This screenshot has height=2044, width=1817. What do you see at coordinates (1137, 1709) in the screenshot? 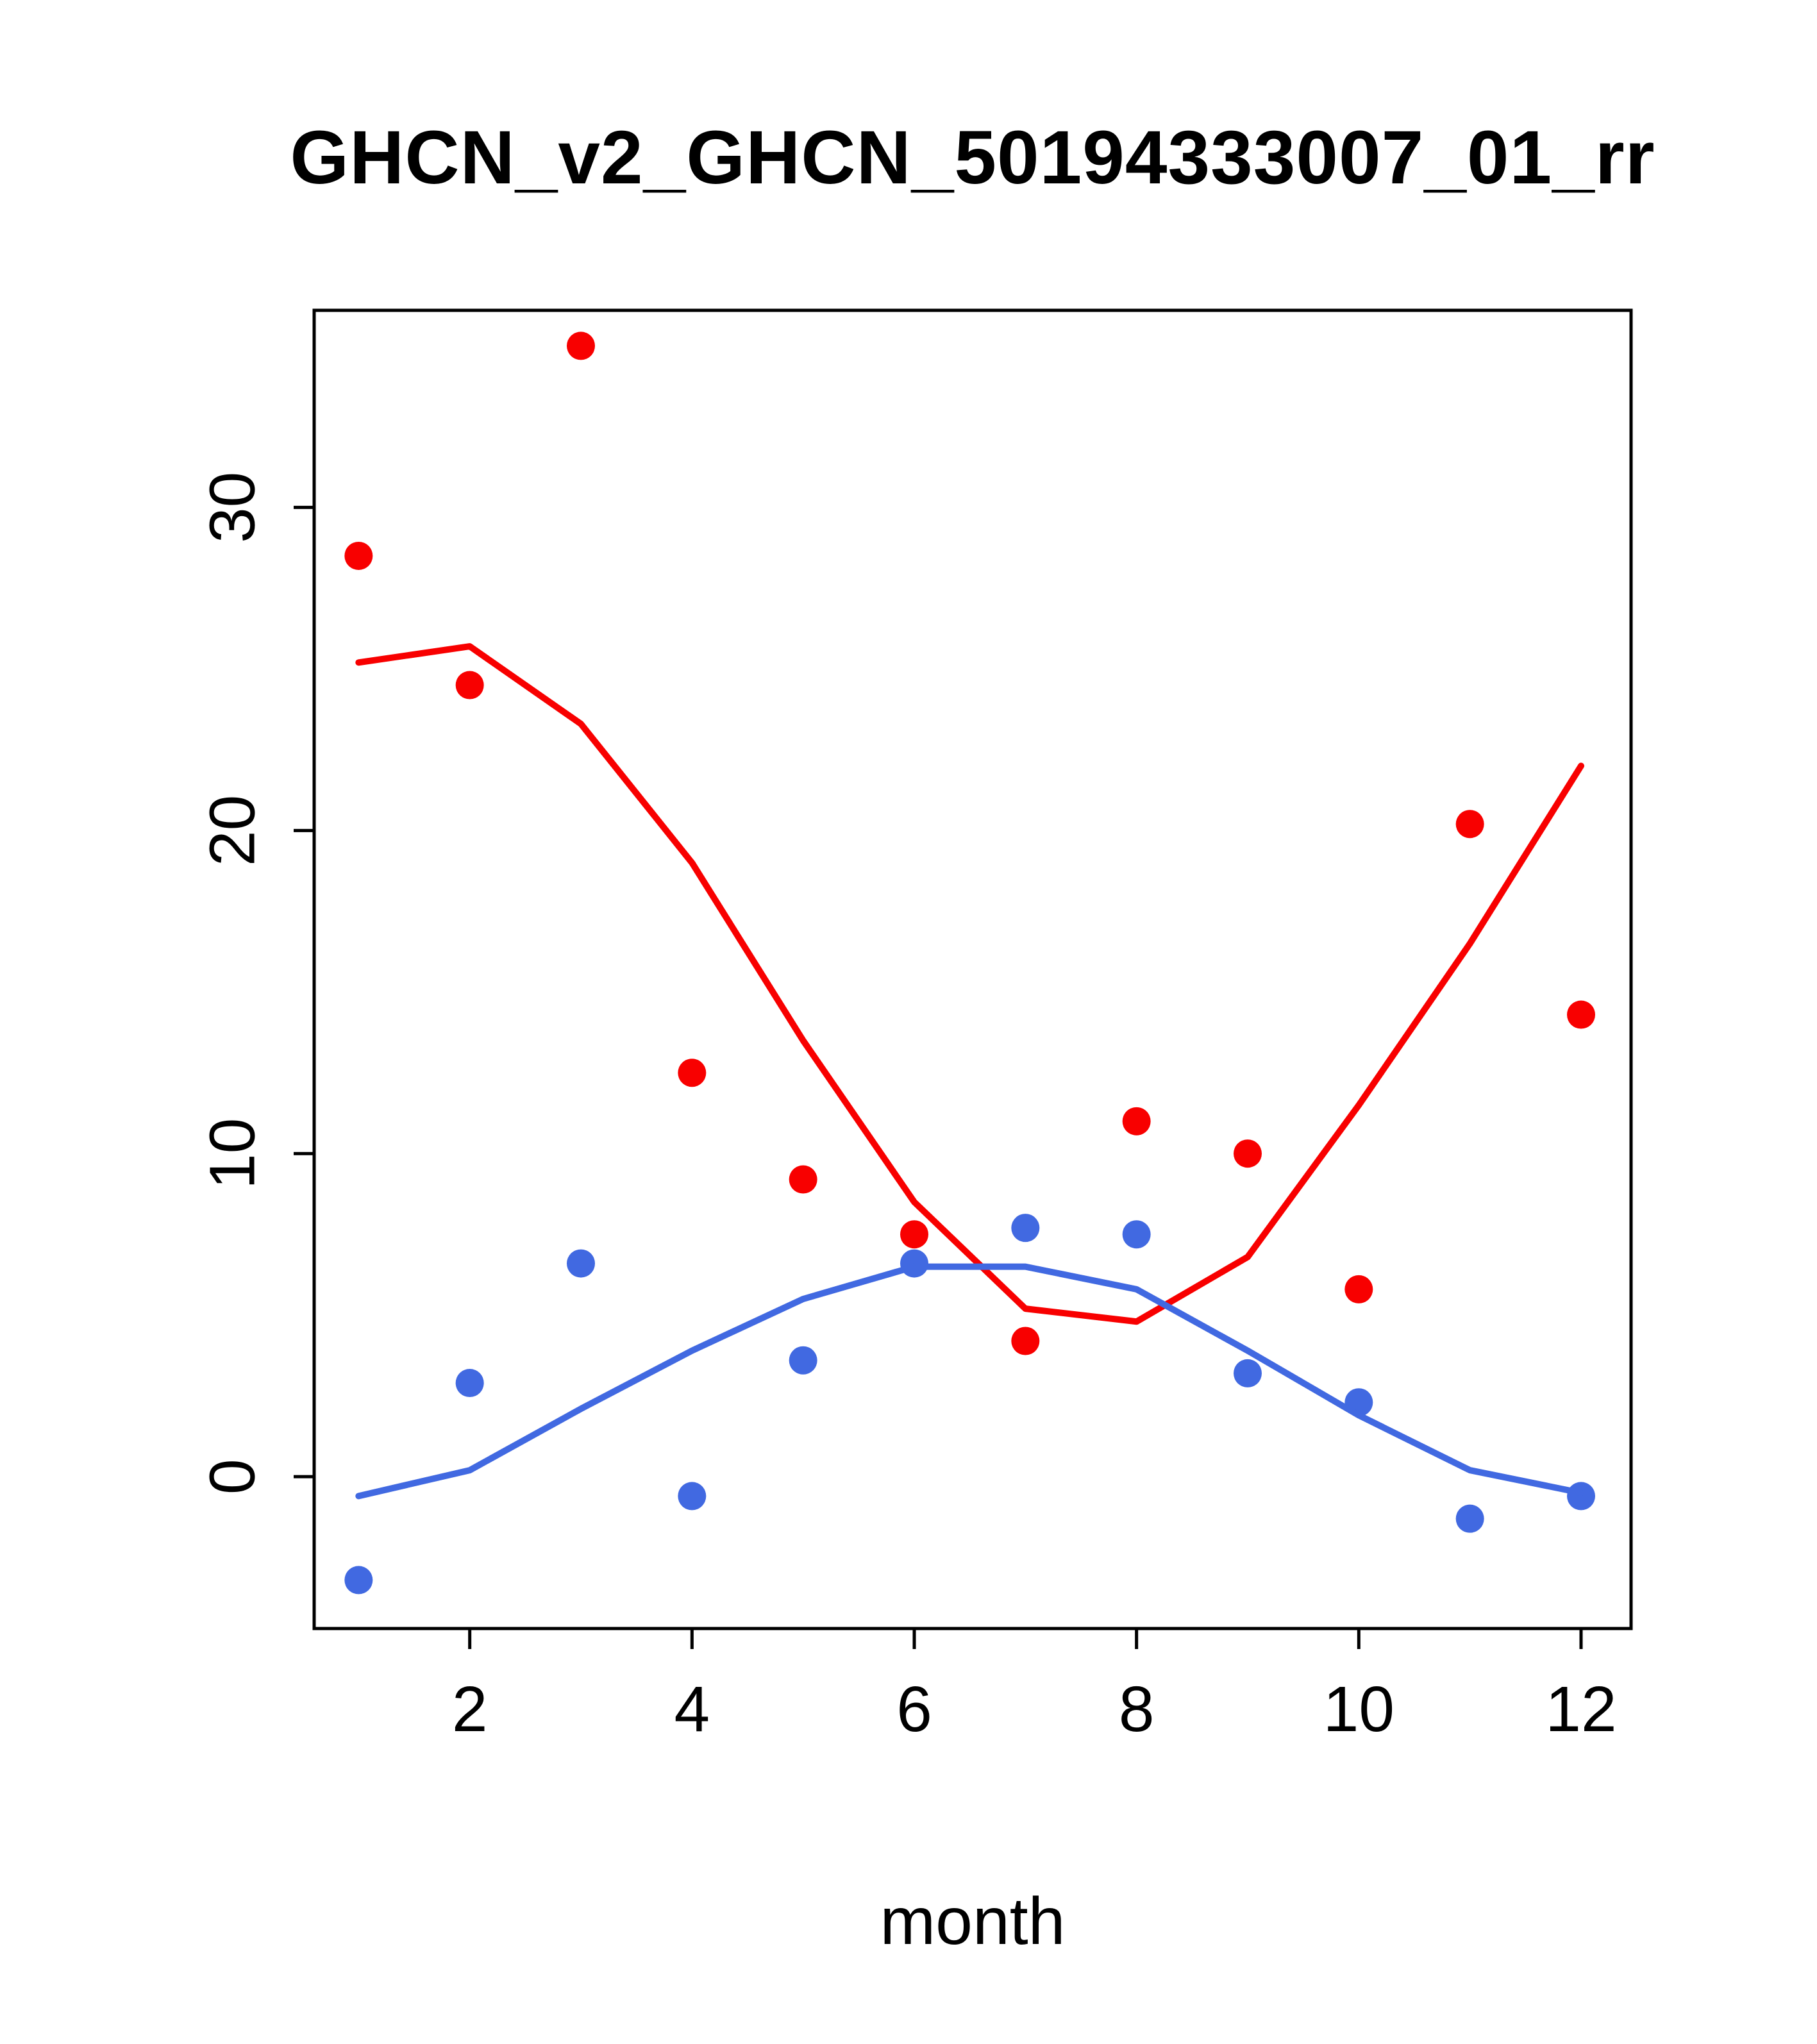
I see `x-tick-label: 8` at bounding box center [1137, 1709].